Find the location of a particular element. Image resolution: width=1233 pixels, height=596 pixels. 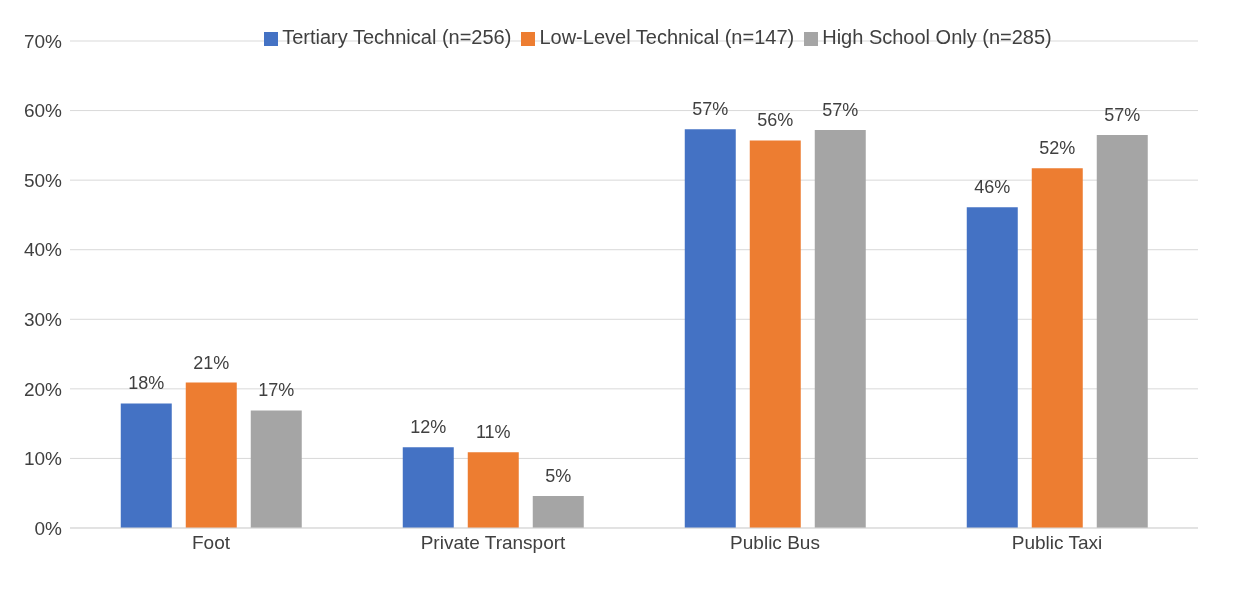

data-label: 18% is located at coordinates (146, 383).